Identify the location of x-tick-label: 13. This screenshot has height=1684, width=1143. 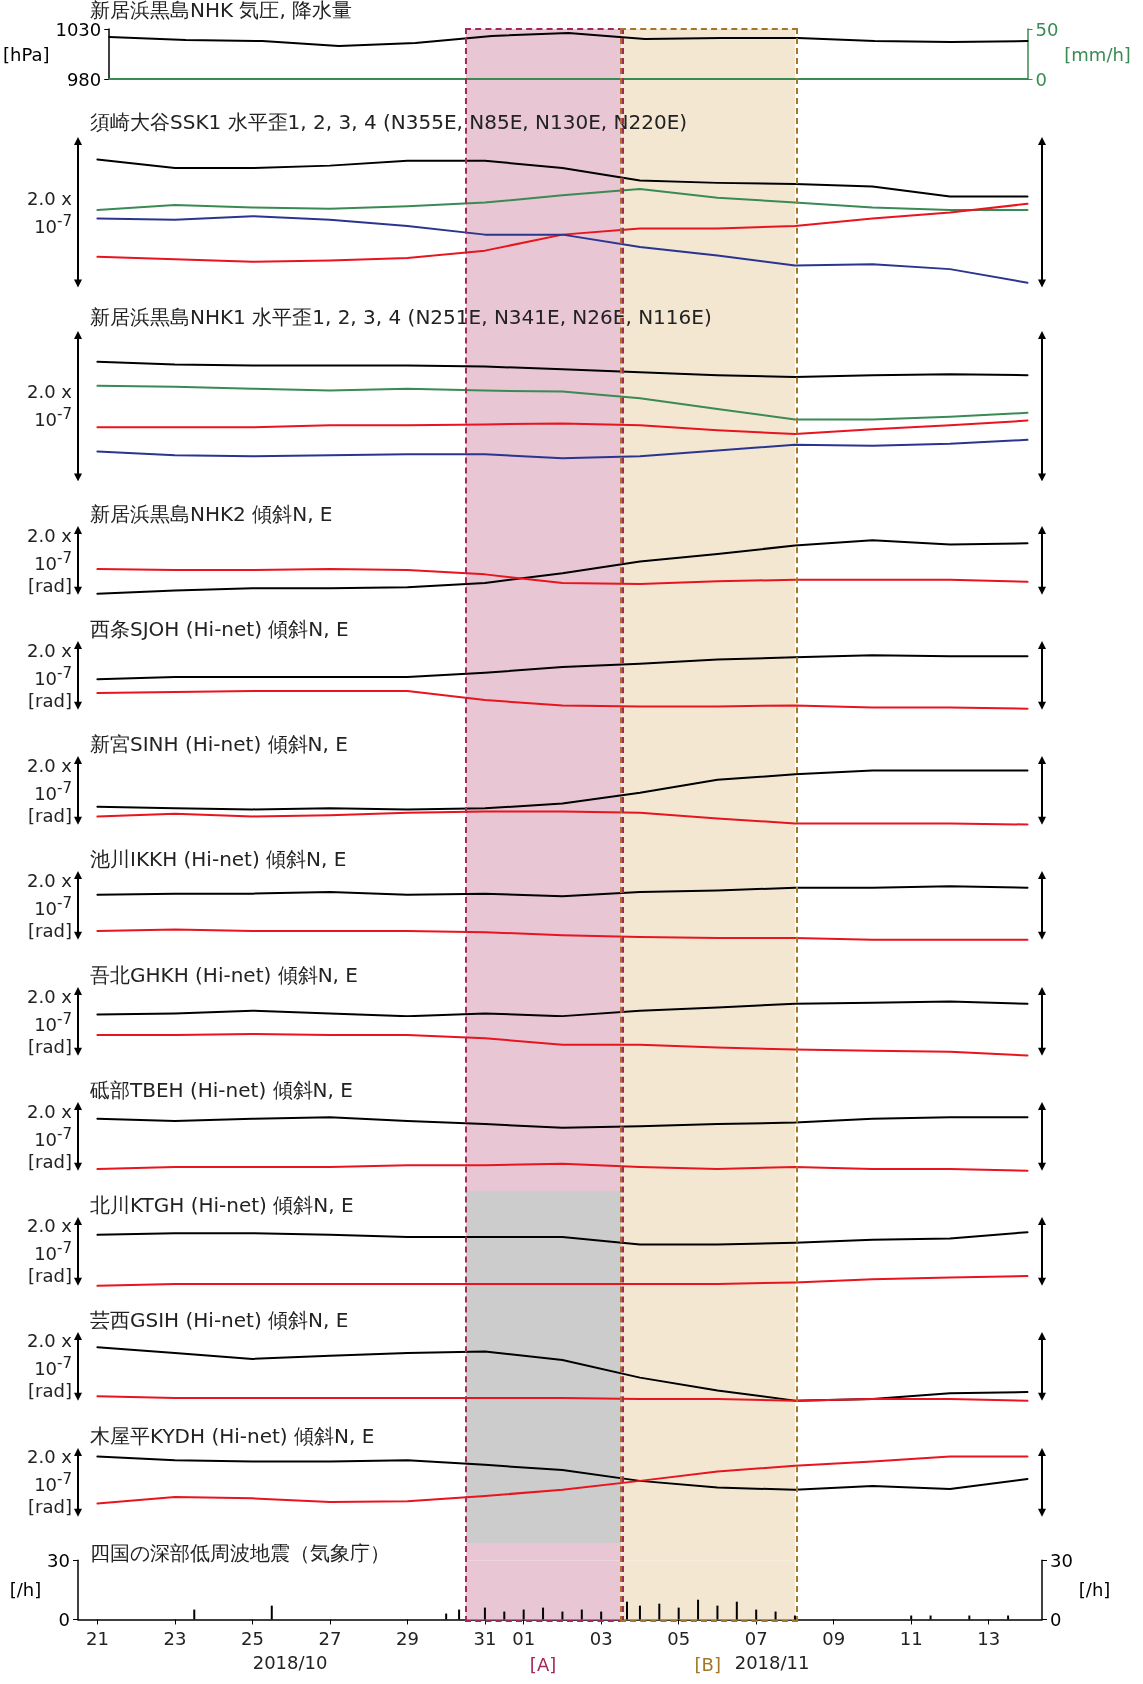
(989, 1638).